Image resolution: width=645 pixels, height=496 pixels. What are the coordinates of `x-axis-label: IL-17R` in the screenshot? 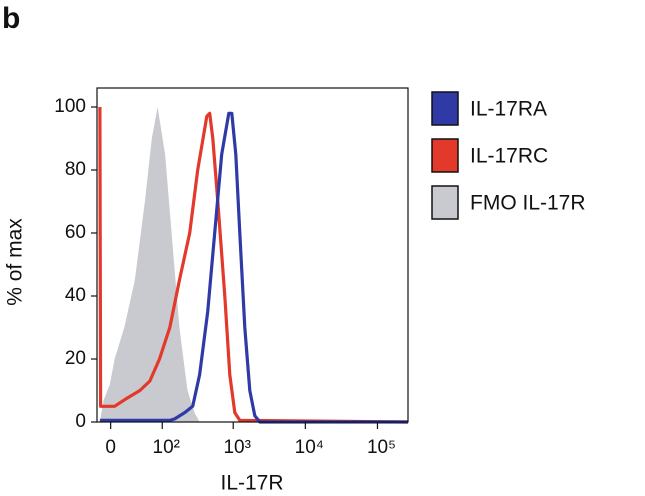 It's located at (251, 483).